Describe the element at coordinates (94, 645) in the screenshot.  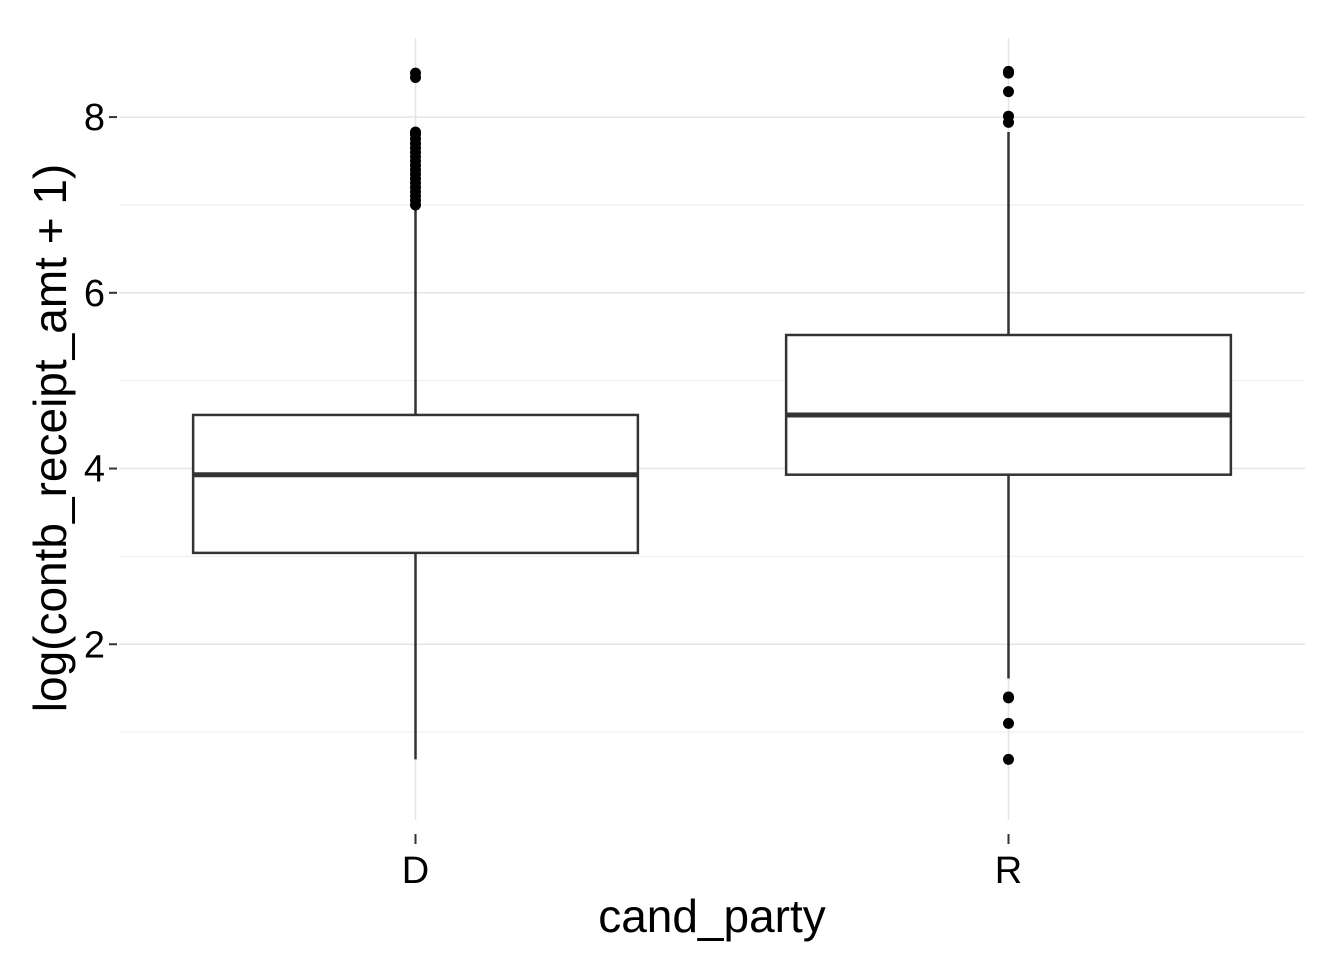
I see `y-tick-label: 2` at that location.